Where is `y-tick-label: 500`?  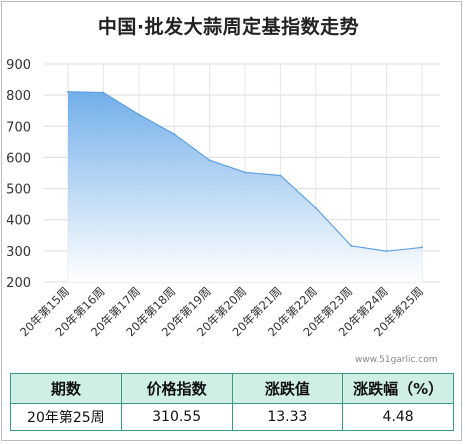
y-tick-label: 500 is located at coordinates (18, 190).